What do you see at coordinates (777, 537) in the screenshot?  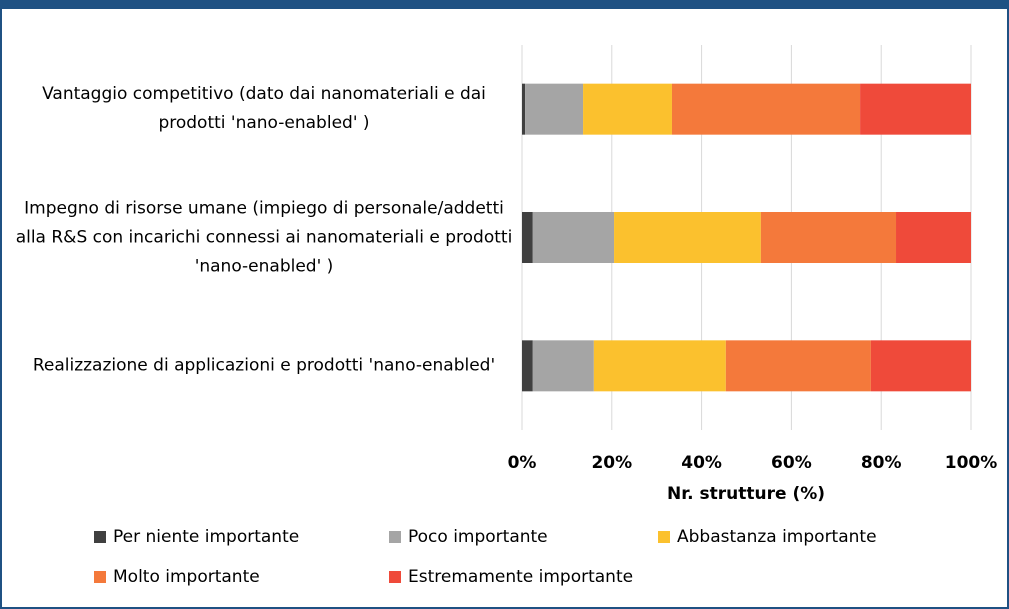 I see `legend-label: Abbastanza importante` at bounding box center [777, 537].